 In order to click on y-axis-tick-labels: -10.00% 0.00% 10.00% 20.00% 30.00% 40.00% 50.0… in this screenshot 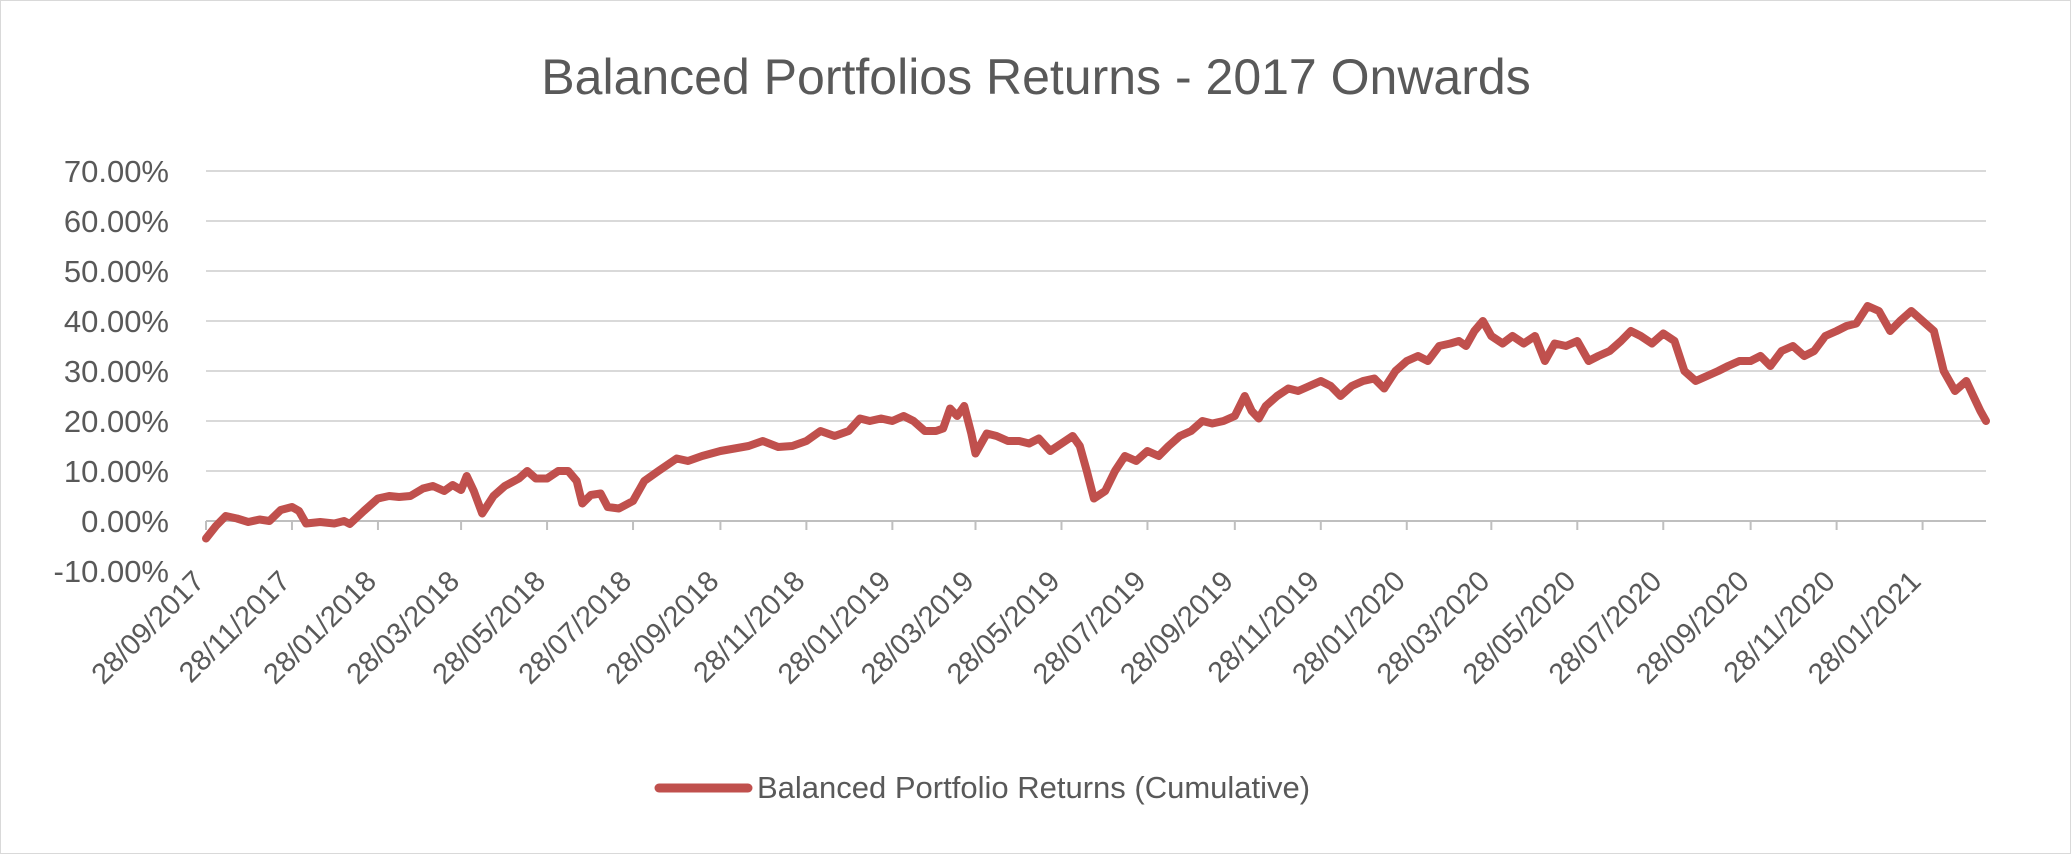, I will do `click(111, 371)`.